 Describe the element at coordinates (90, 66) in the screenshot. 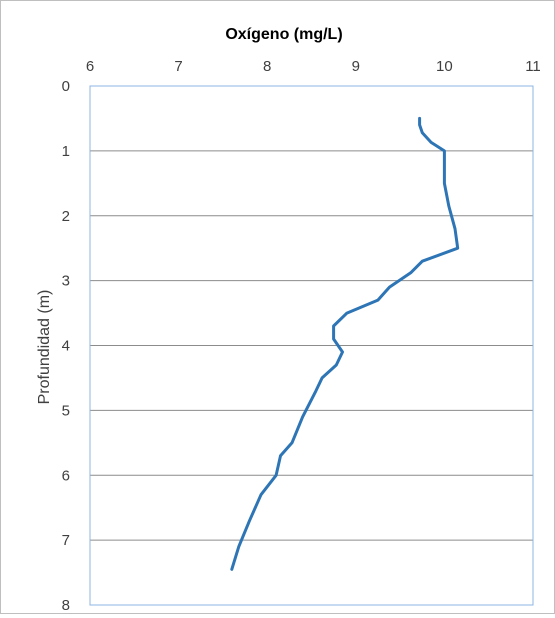

I see `x-tick-label: 6` at that location.